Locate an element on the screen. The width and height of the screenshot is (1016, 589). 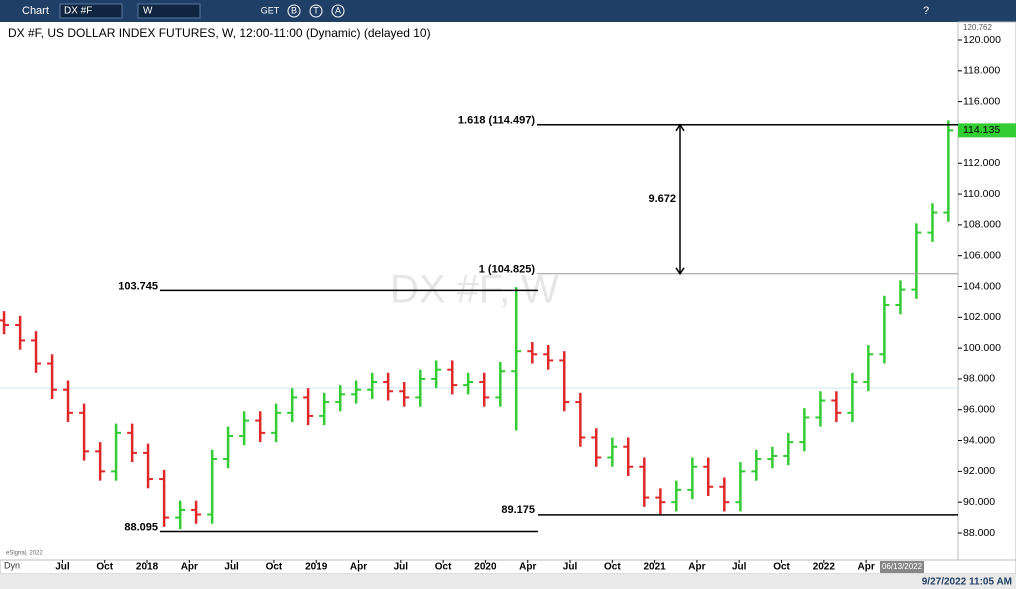
symbol-box is located at coordinates (91, 11).